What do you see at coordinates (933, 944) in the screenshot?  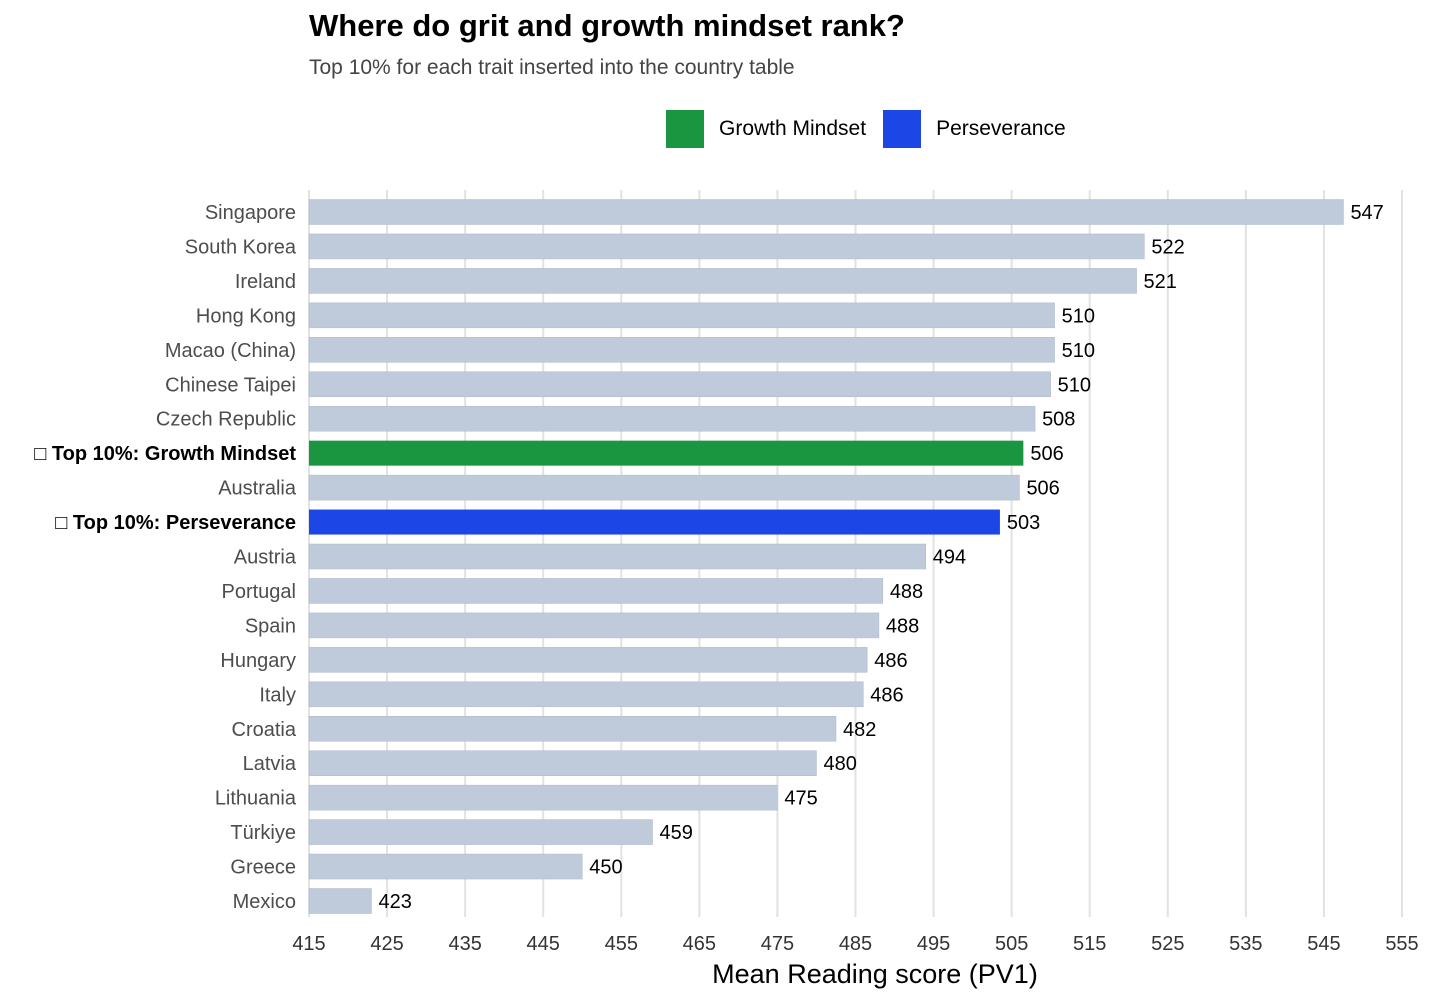 I see `x-tick-label-495: 495` at bounding box center [933, 944].